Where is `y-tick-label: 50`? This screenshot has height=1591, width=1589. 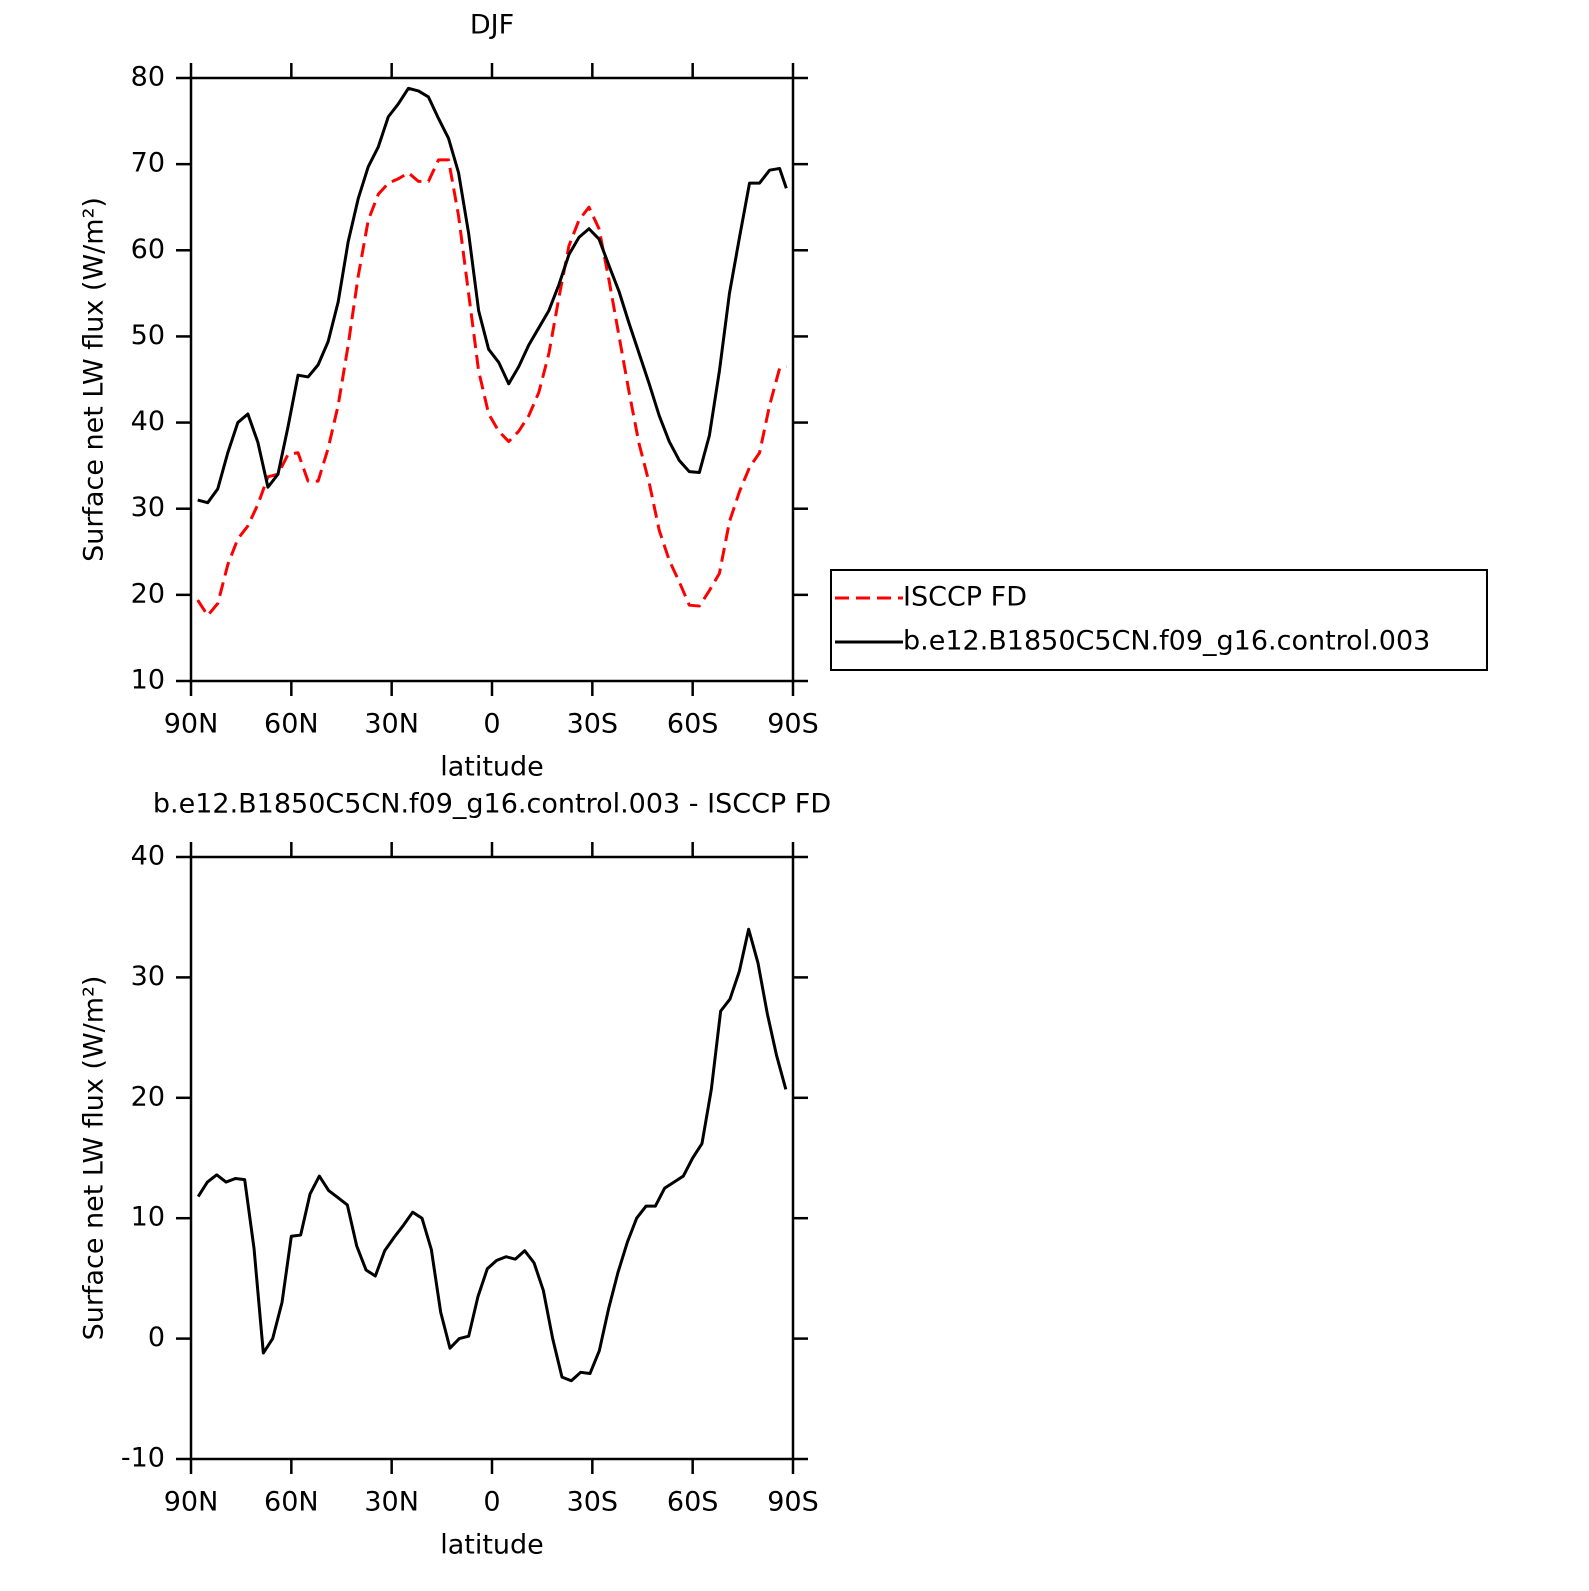 y-tick-label: 50 is located at coordinates (148, 335).